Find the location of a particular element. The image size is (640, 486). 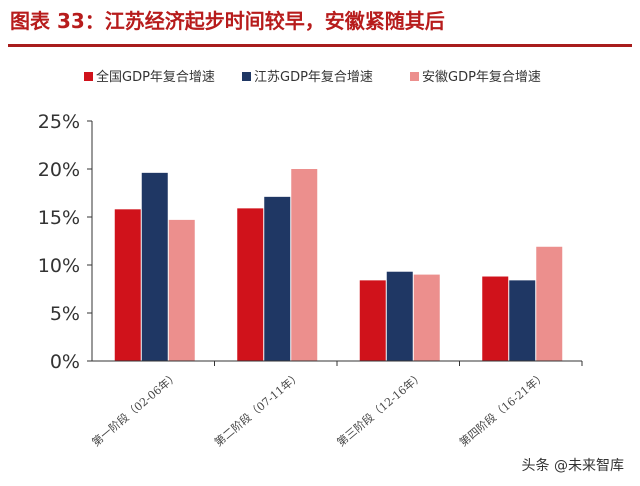

watermark: 头条 @未来智库 is located at coordinates (572, 465).